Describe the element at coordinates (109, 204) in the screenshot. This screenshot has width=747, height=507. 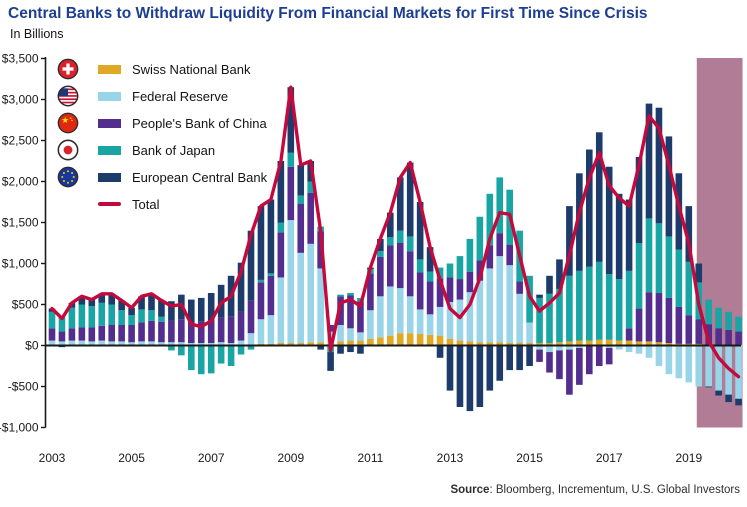
I see `legend-swatch-total-line` at that location.